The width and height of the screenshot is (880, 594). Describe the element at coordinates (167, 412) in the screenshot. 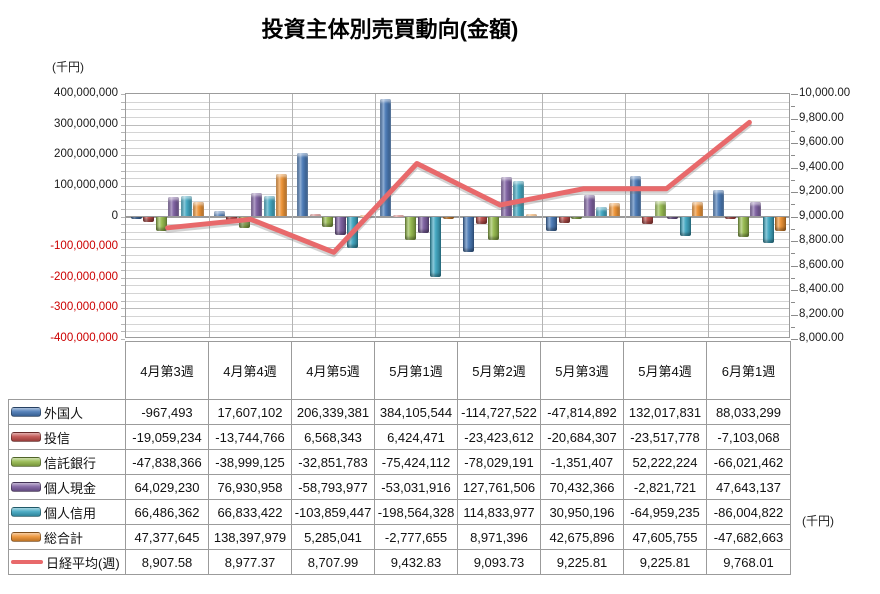

I see `value-foreigners-0: -967,493` at that location.